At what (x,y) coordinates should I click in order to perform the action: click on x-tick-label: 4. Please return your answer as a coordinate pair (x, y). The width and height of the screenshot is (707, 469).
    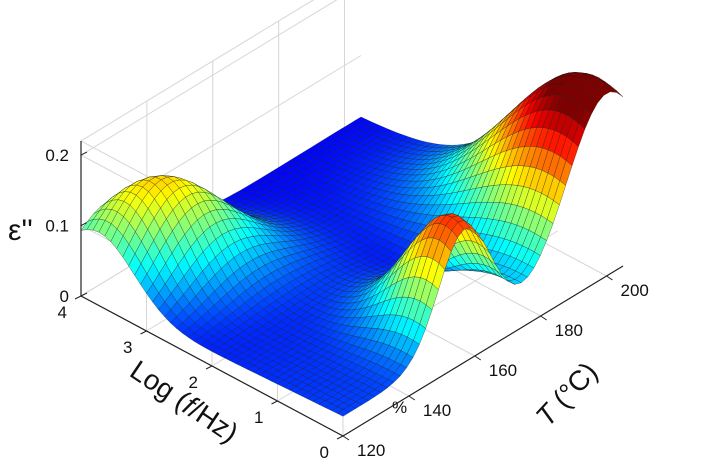
    Looking at the image, I should click on (62, 312).